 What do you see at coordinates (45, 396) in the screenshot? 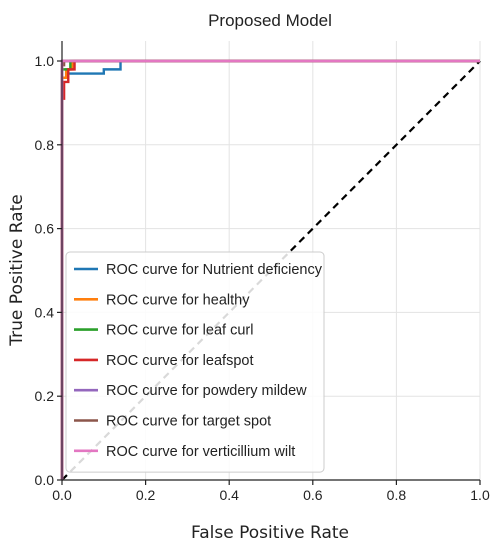
I see `y-tick-label-1: 0.2` at bounding box center [45, 396].